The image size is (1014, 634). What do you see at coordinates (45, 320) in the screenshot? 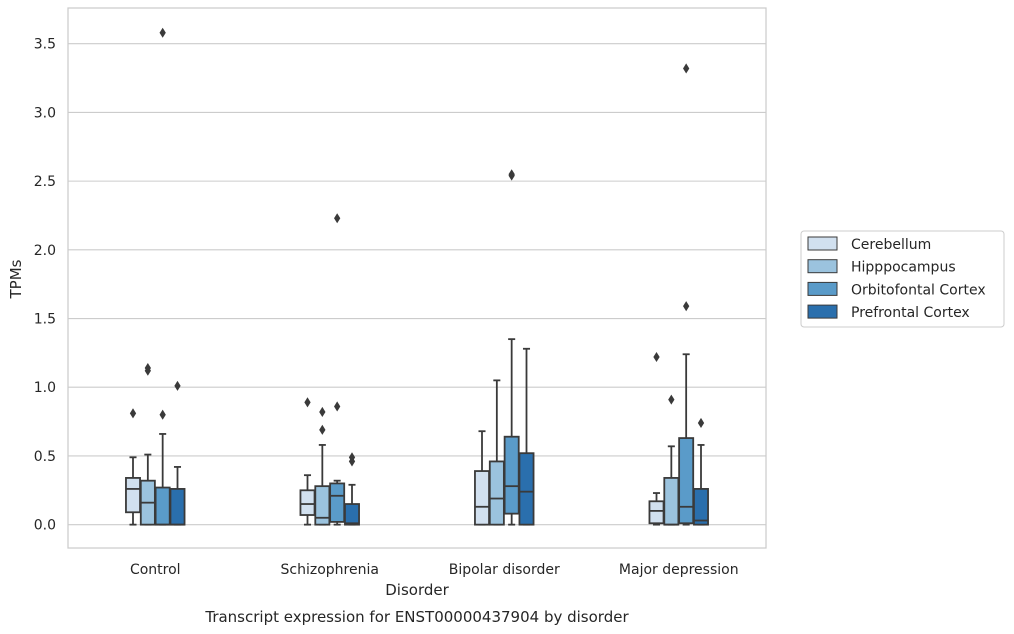
I see `y-tick-label: 1.5` at bounding box center [45, 320].